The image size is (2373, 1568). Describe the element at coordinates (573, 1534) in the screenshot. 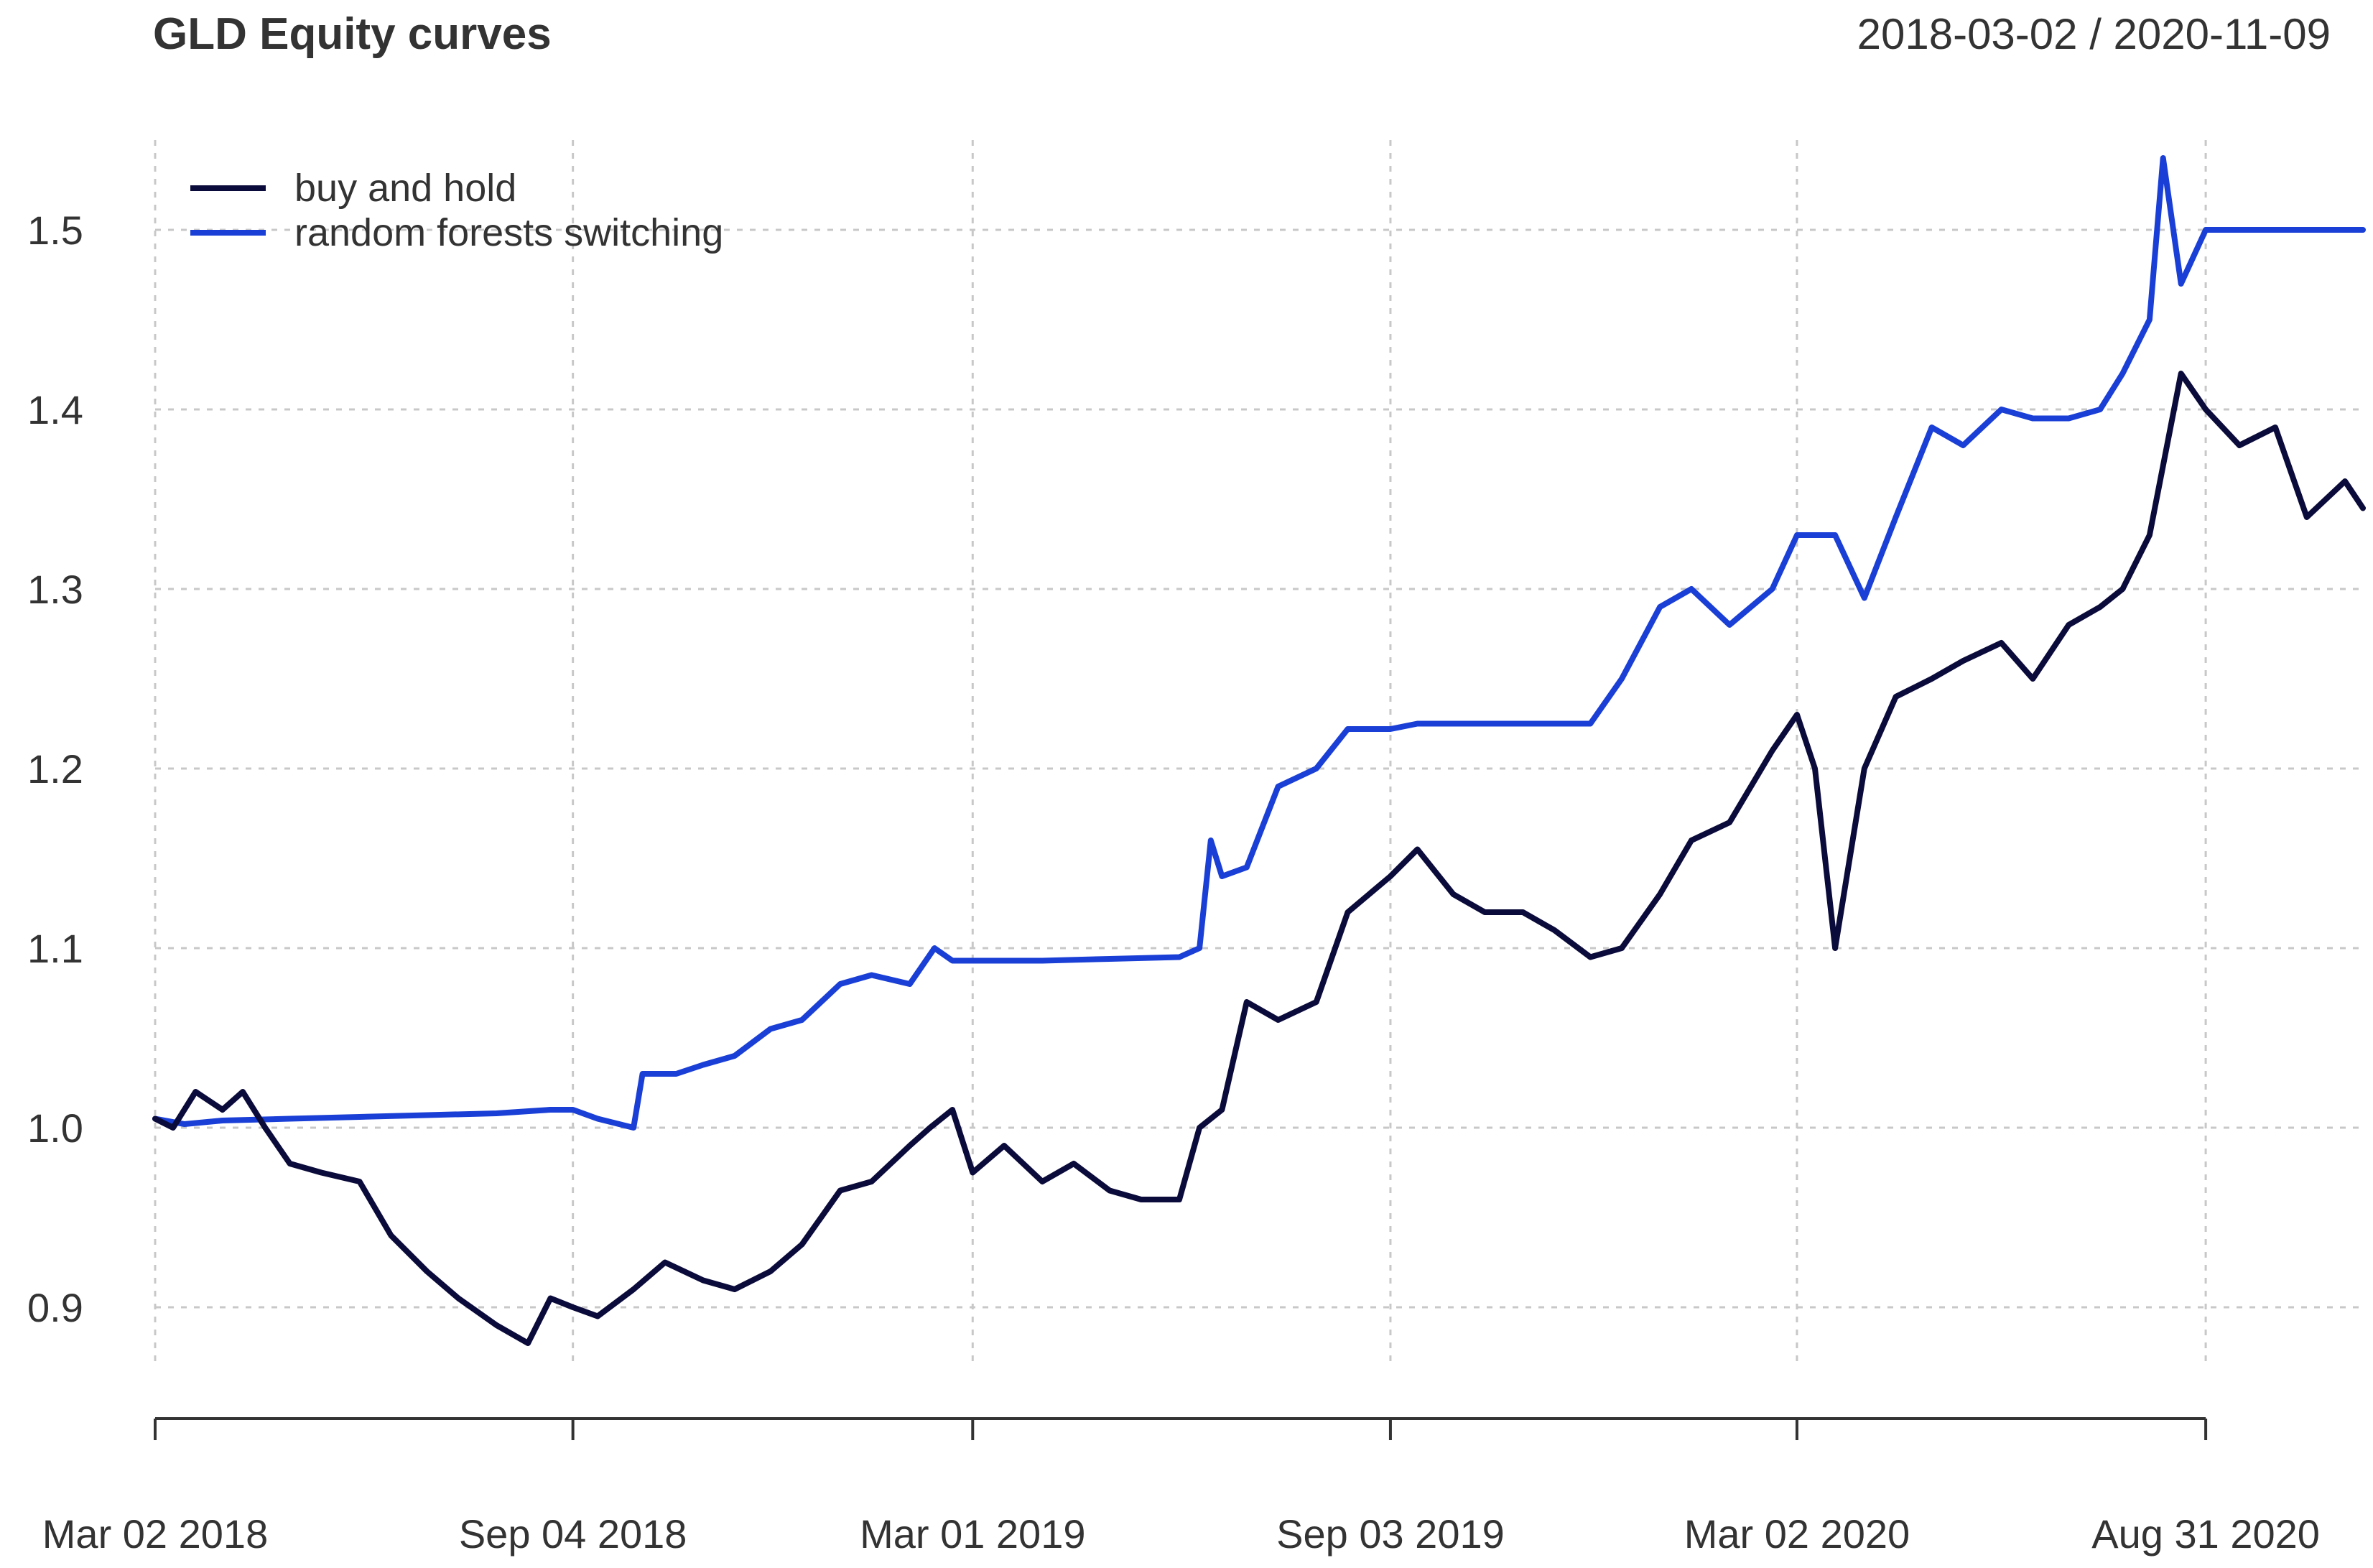

I see `x-tick-label: Sep 04 2018` at that location.